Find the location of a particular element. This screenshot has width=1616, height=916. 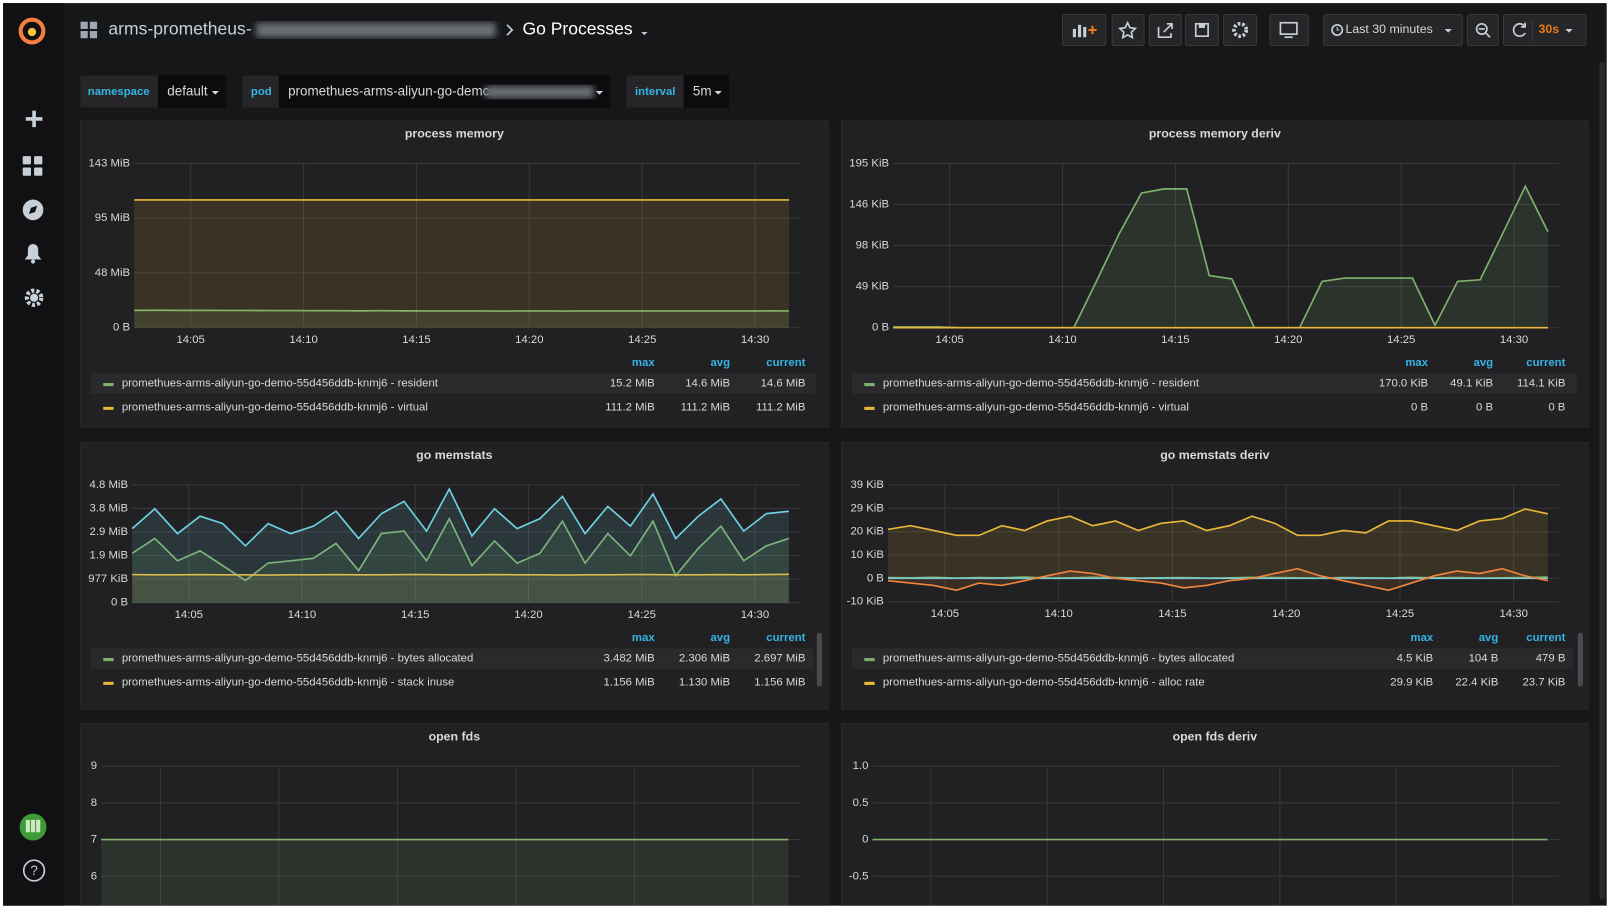

page-scrollbar is located at coordinates (1602, 481).